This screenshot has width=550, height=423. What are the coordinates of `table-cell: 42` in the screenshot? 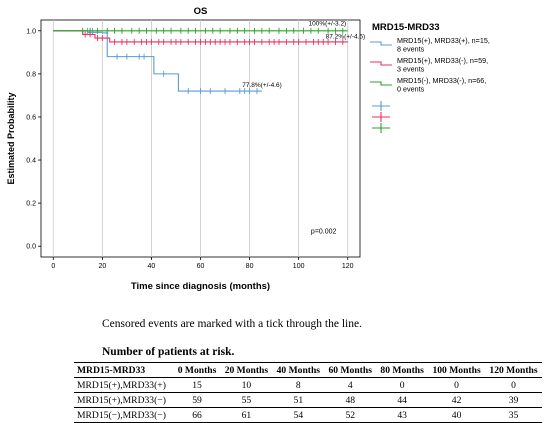 It's located at (457, 400).